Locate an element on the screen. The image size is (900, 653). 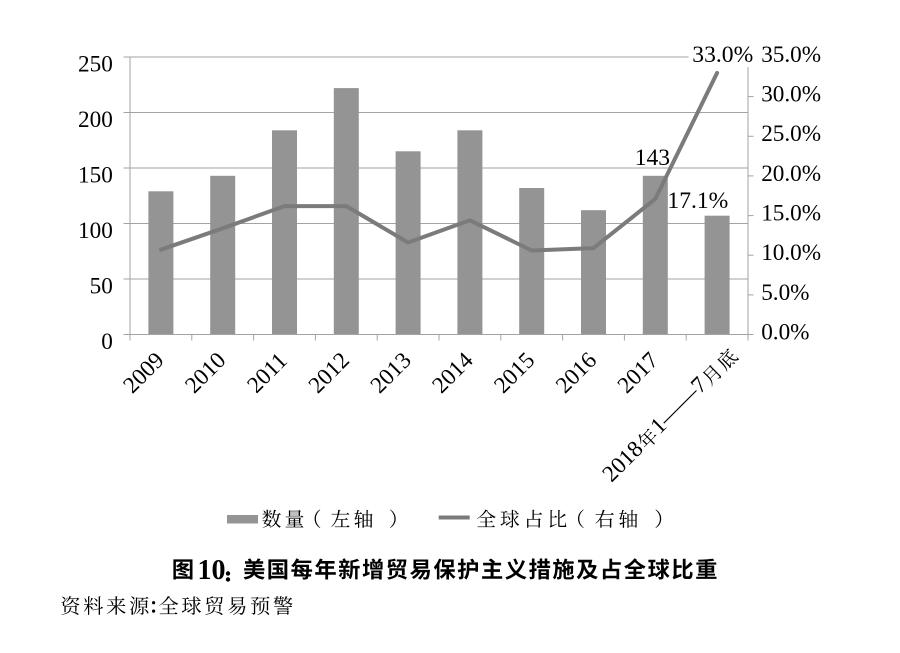
svg-text: 143 is located at coordinates (652, 158).